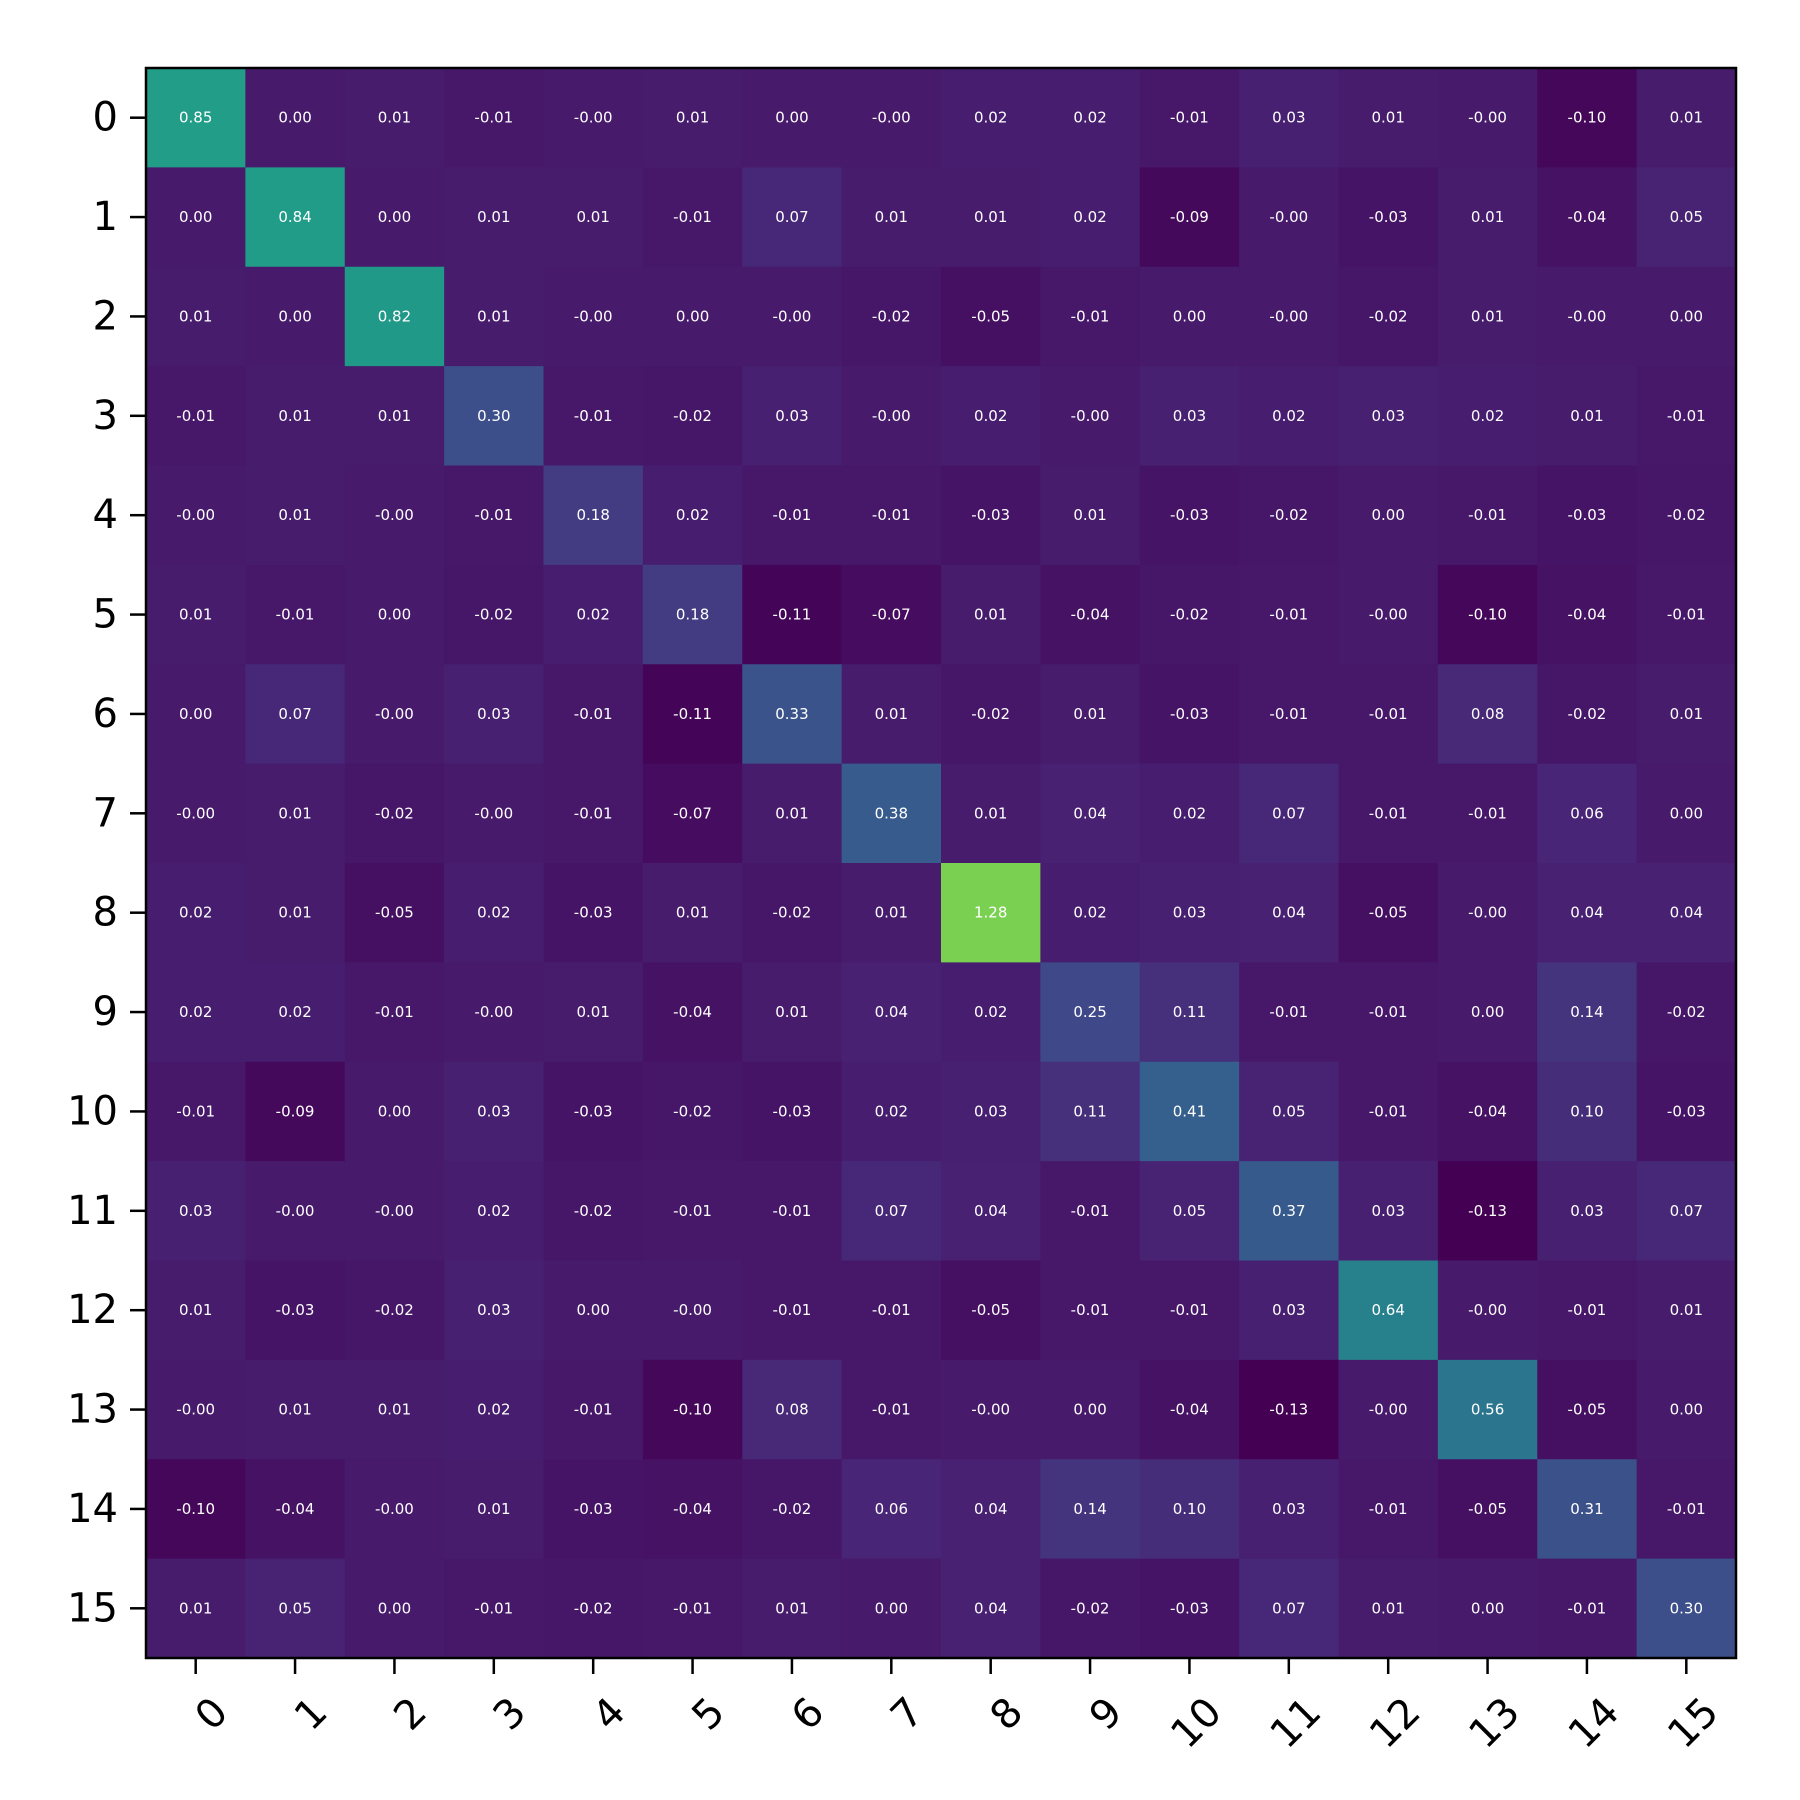  Describe the element at coordinates (1686, 1608) in the screenshot. I see `heatmap-cell-r15-c15` at that location.